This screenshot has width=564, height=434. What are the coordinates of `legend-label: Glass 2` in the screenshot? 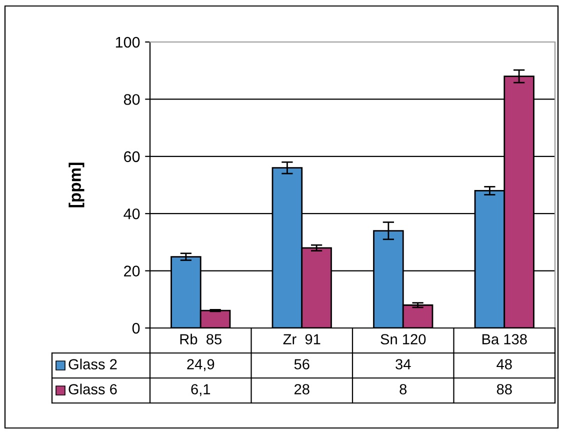 It's located at (92, 364).